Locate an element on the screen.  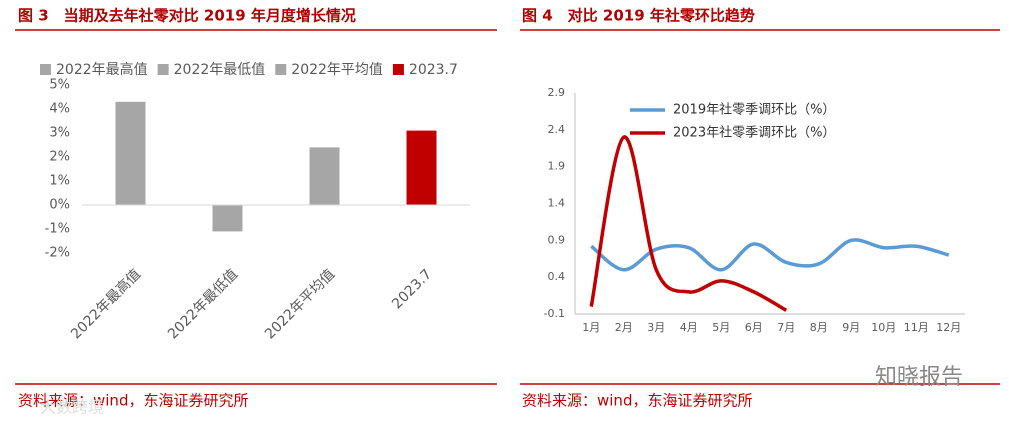
legend-label: 2019年社零季调环比（%） is located at coordinates (754, 110).